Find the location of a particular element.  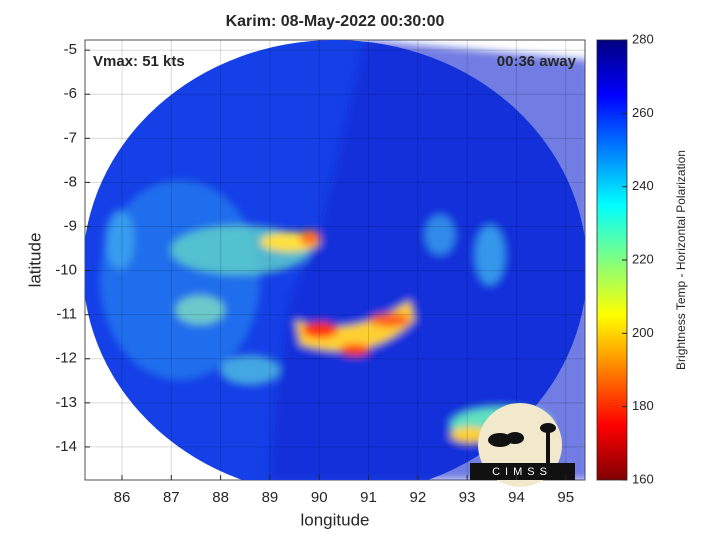

colorbar-tick-label: 200 is located at coordinates (643, 332).